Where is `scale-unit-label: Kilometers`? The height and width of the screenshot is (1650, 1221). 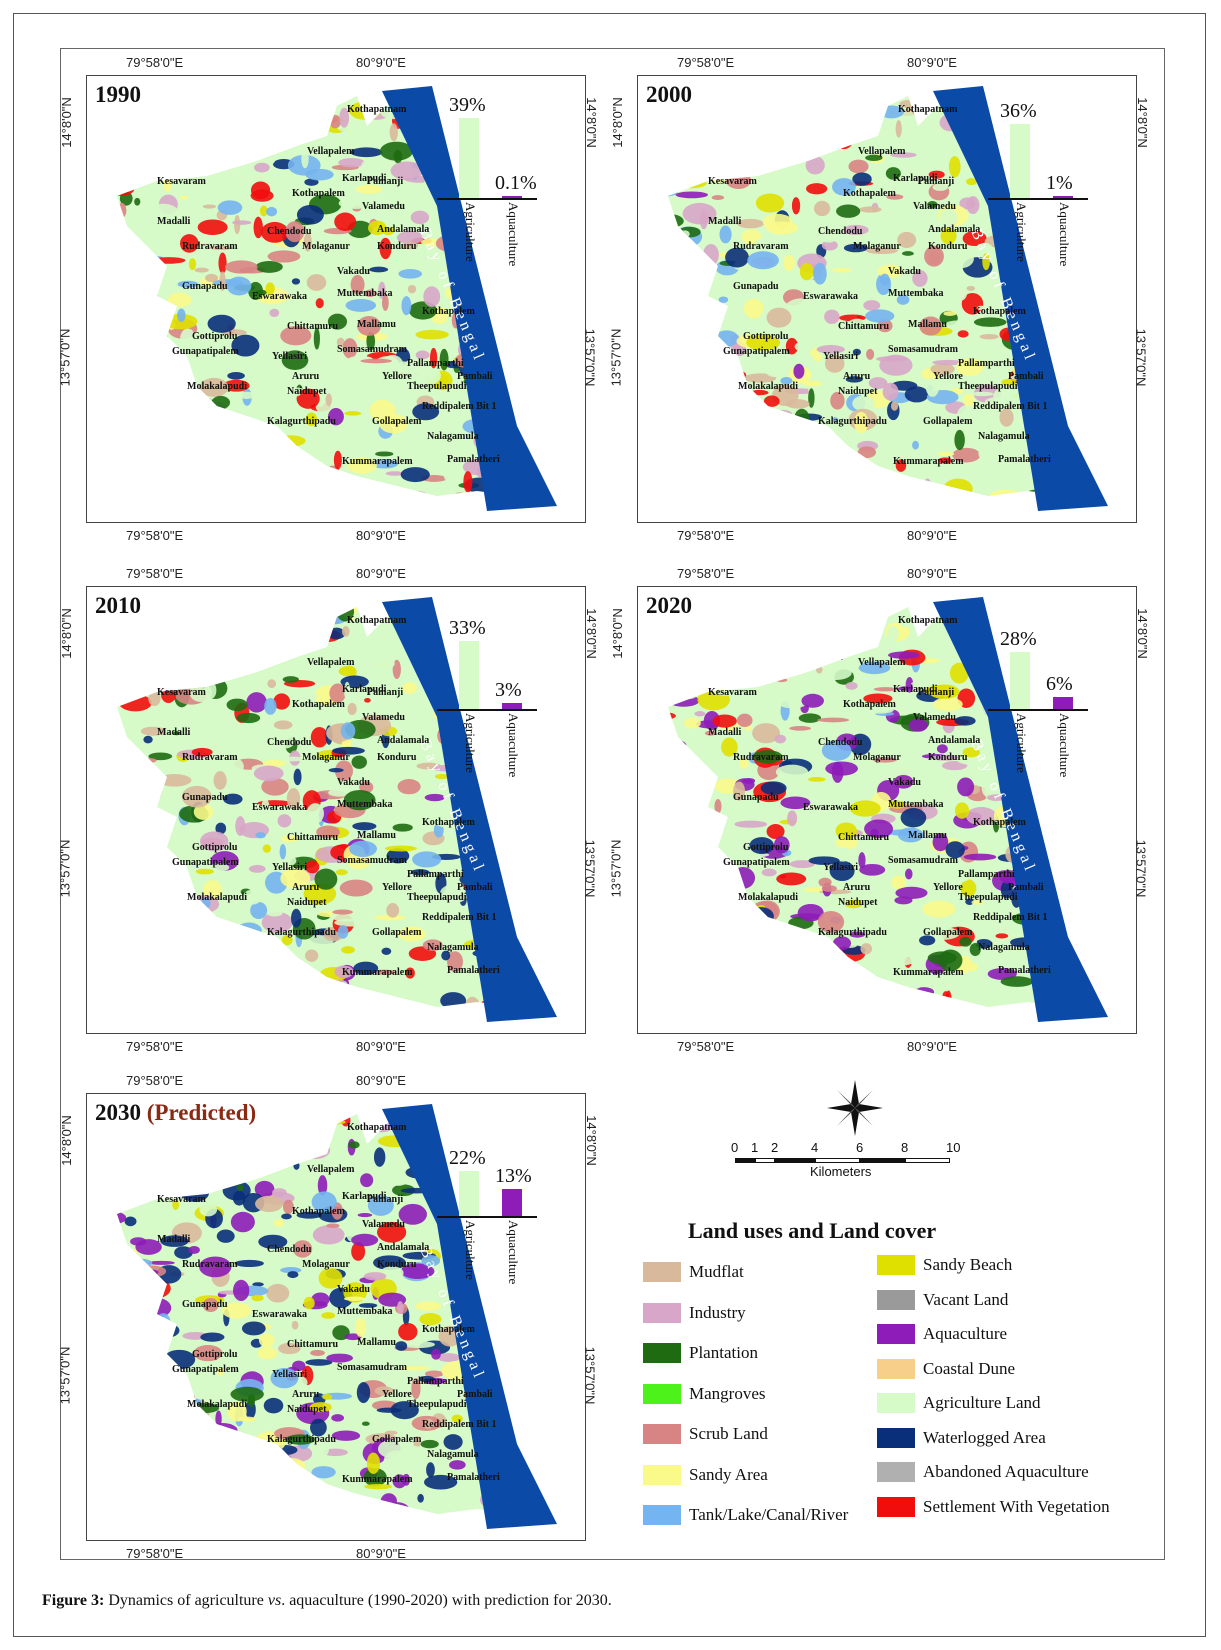 scale-unit-label: Kilometers is located at coordinates (841, 1171).